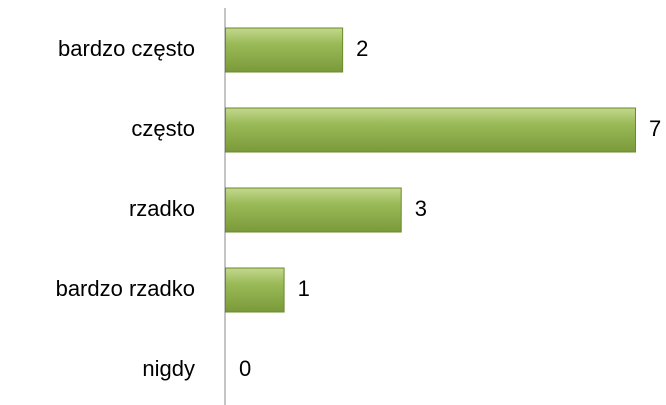 The height and width of the screenshot is (405, 666). I want to click on y-tick-label: bardzo często, so click(126, 48).